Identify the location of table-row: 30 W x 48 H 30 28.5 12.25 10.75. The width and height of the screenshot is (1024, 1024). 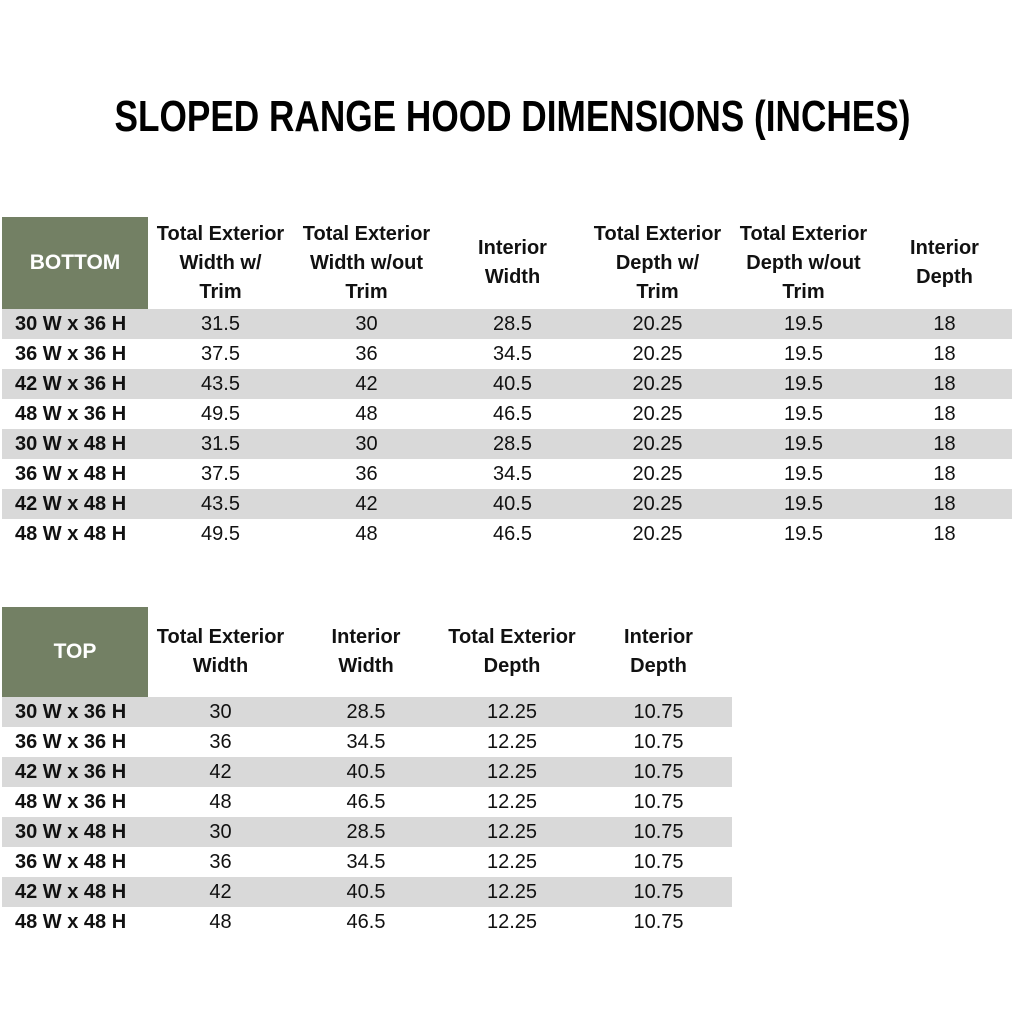
(367, 832).